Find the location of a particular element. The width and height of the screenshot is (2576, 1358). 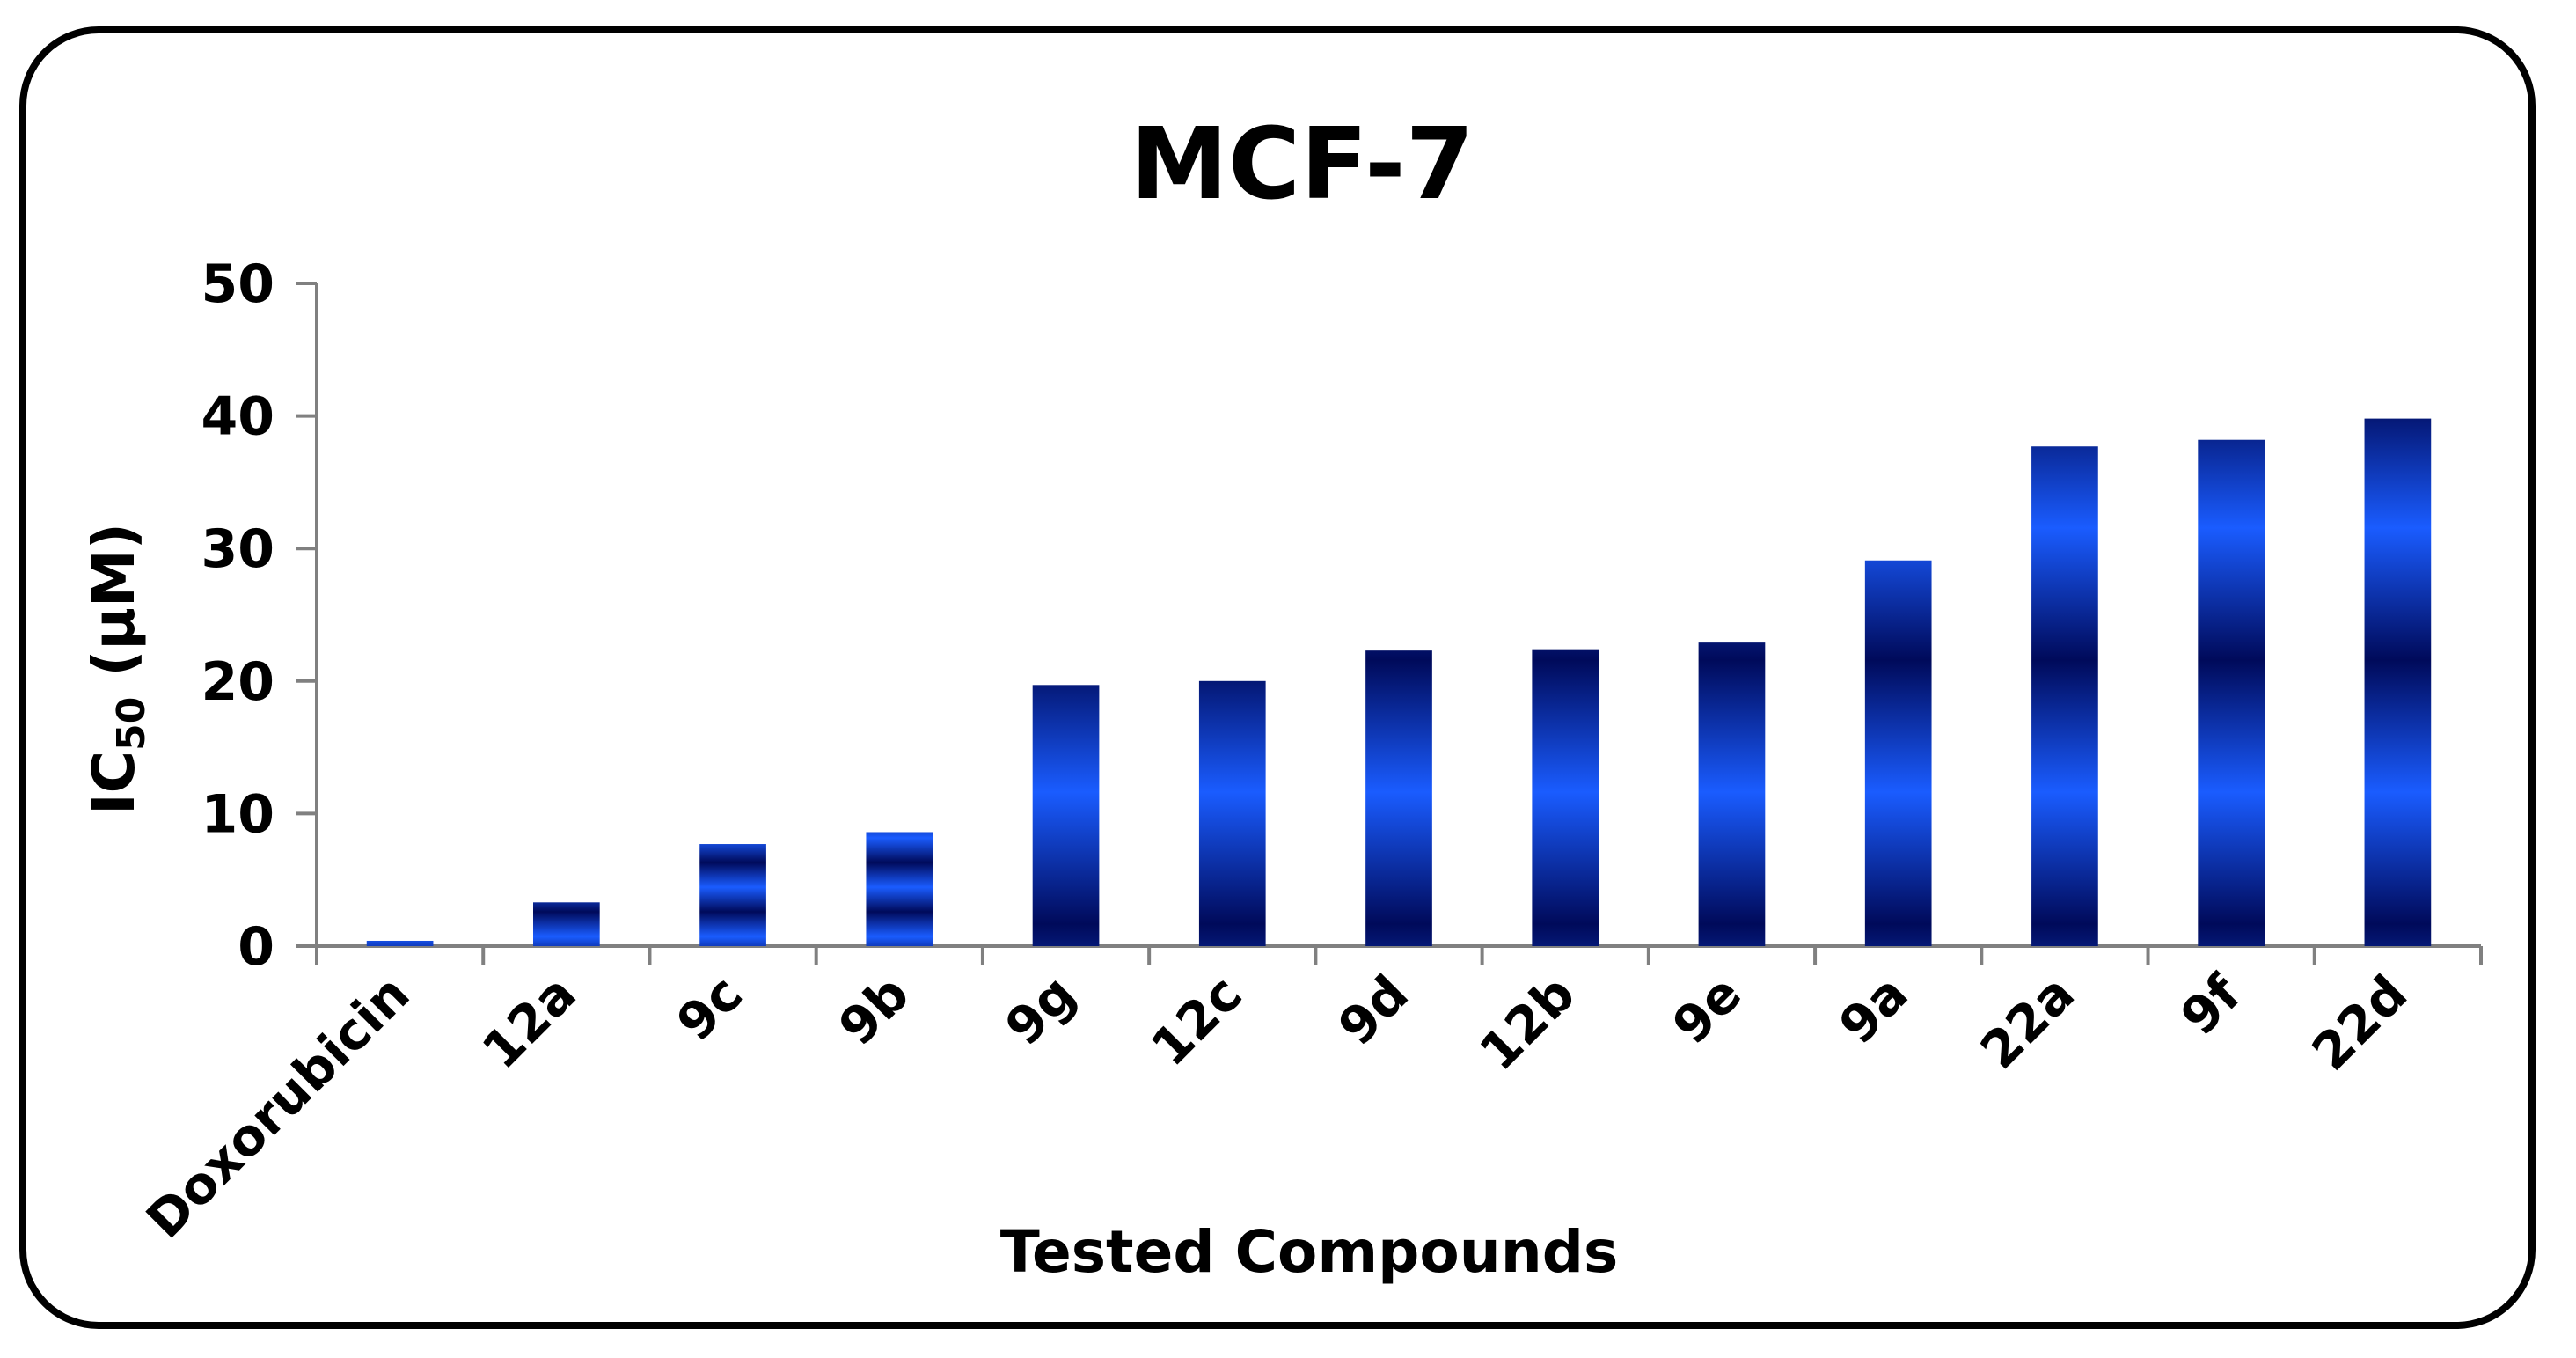

x-tick-label: 22a is located at coordinates (2027, 1022).